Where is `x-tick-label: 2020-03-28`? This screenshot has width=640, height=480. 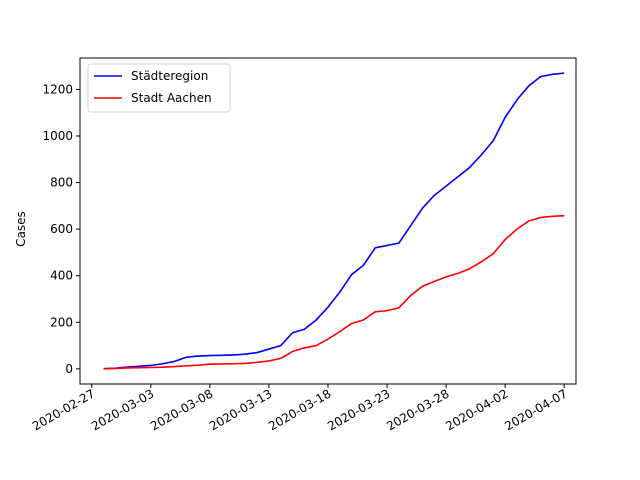
x-tick-label: 2020-03-28 is located at coordinates (417, 409).